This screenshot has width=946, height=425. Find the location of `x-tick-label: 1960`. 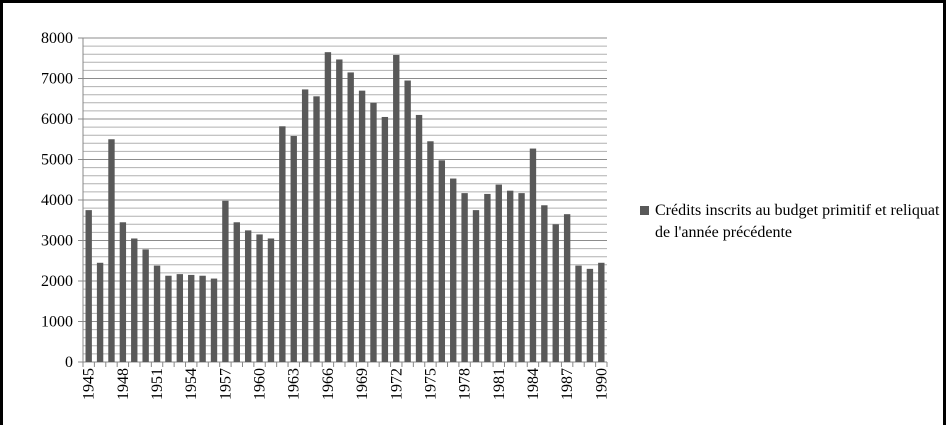

x-tick-label: 1960 is located at coordinates (260, 384).